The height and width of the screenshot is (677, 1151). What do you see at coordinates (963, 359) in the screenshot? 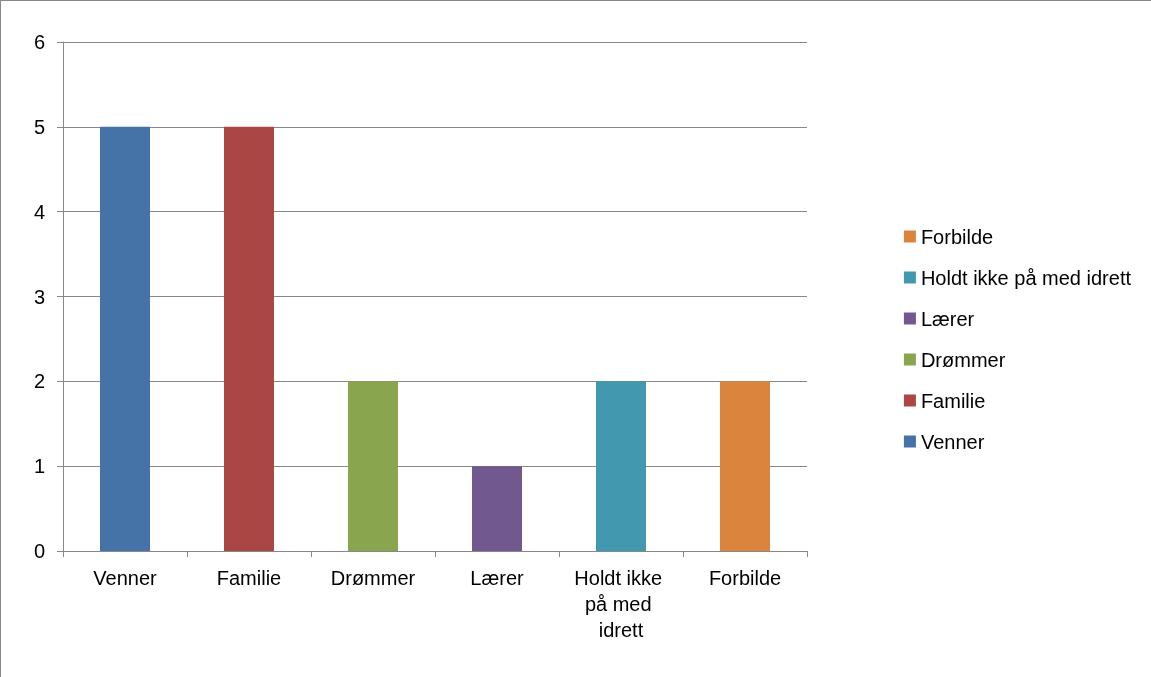
I see `legend-label: Drømmer` at bounding box center [963, 359].